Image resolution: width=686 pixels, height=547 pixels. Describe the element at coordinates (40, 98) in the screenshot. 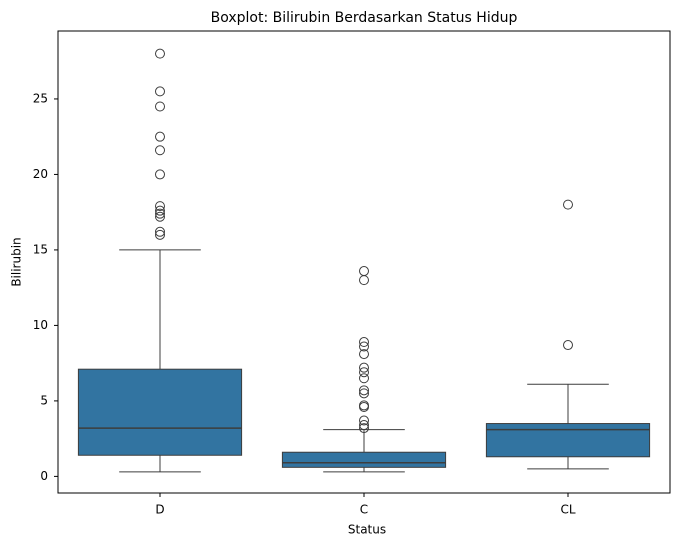

I see `y-tick-label: 25` at that location.